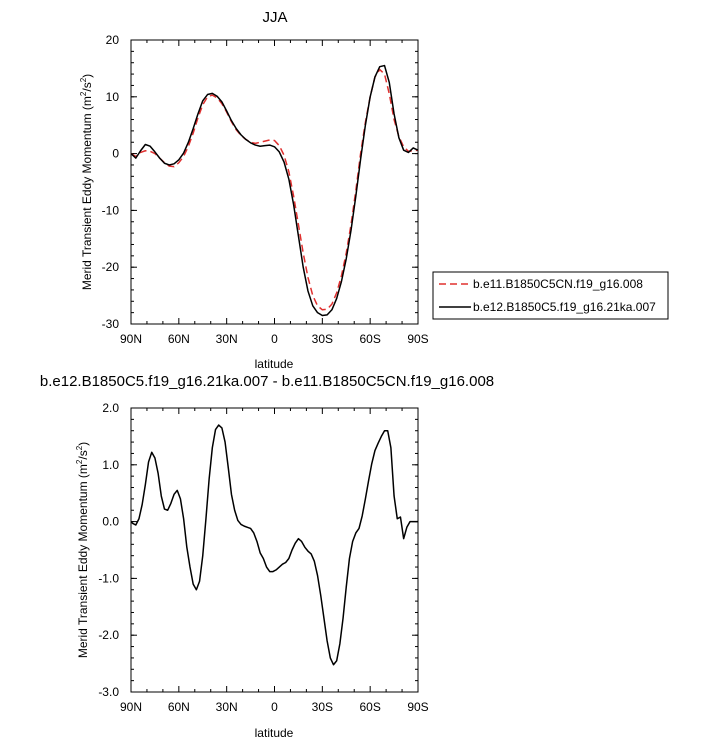  What do you see at coordinates (87, 76) in the screenshot?
I see `top-chart-ylabel-end: )` at bounding box center [87, 76].